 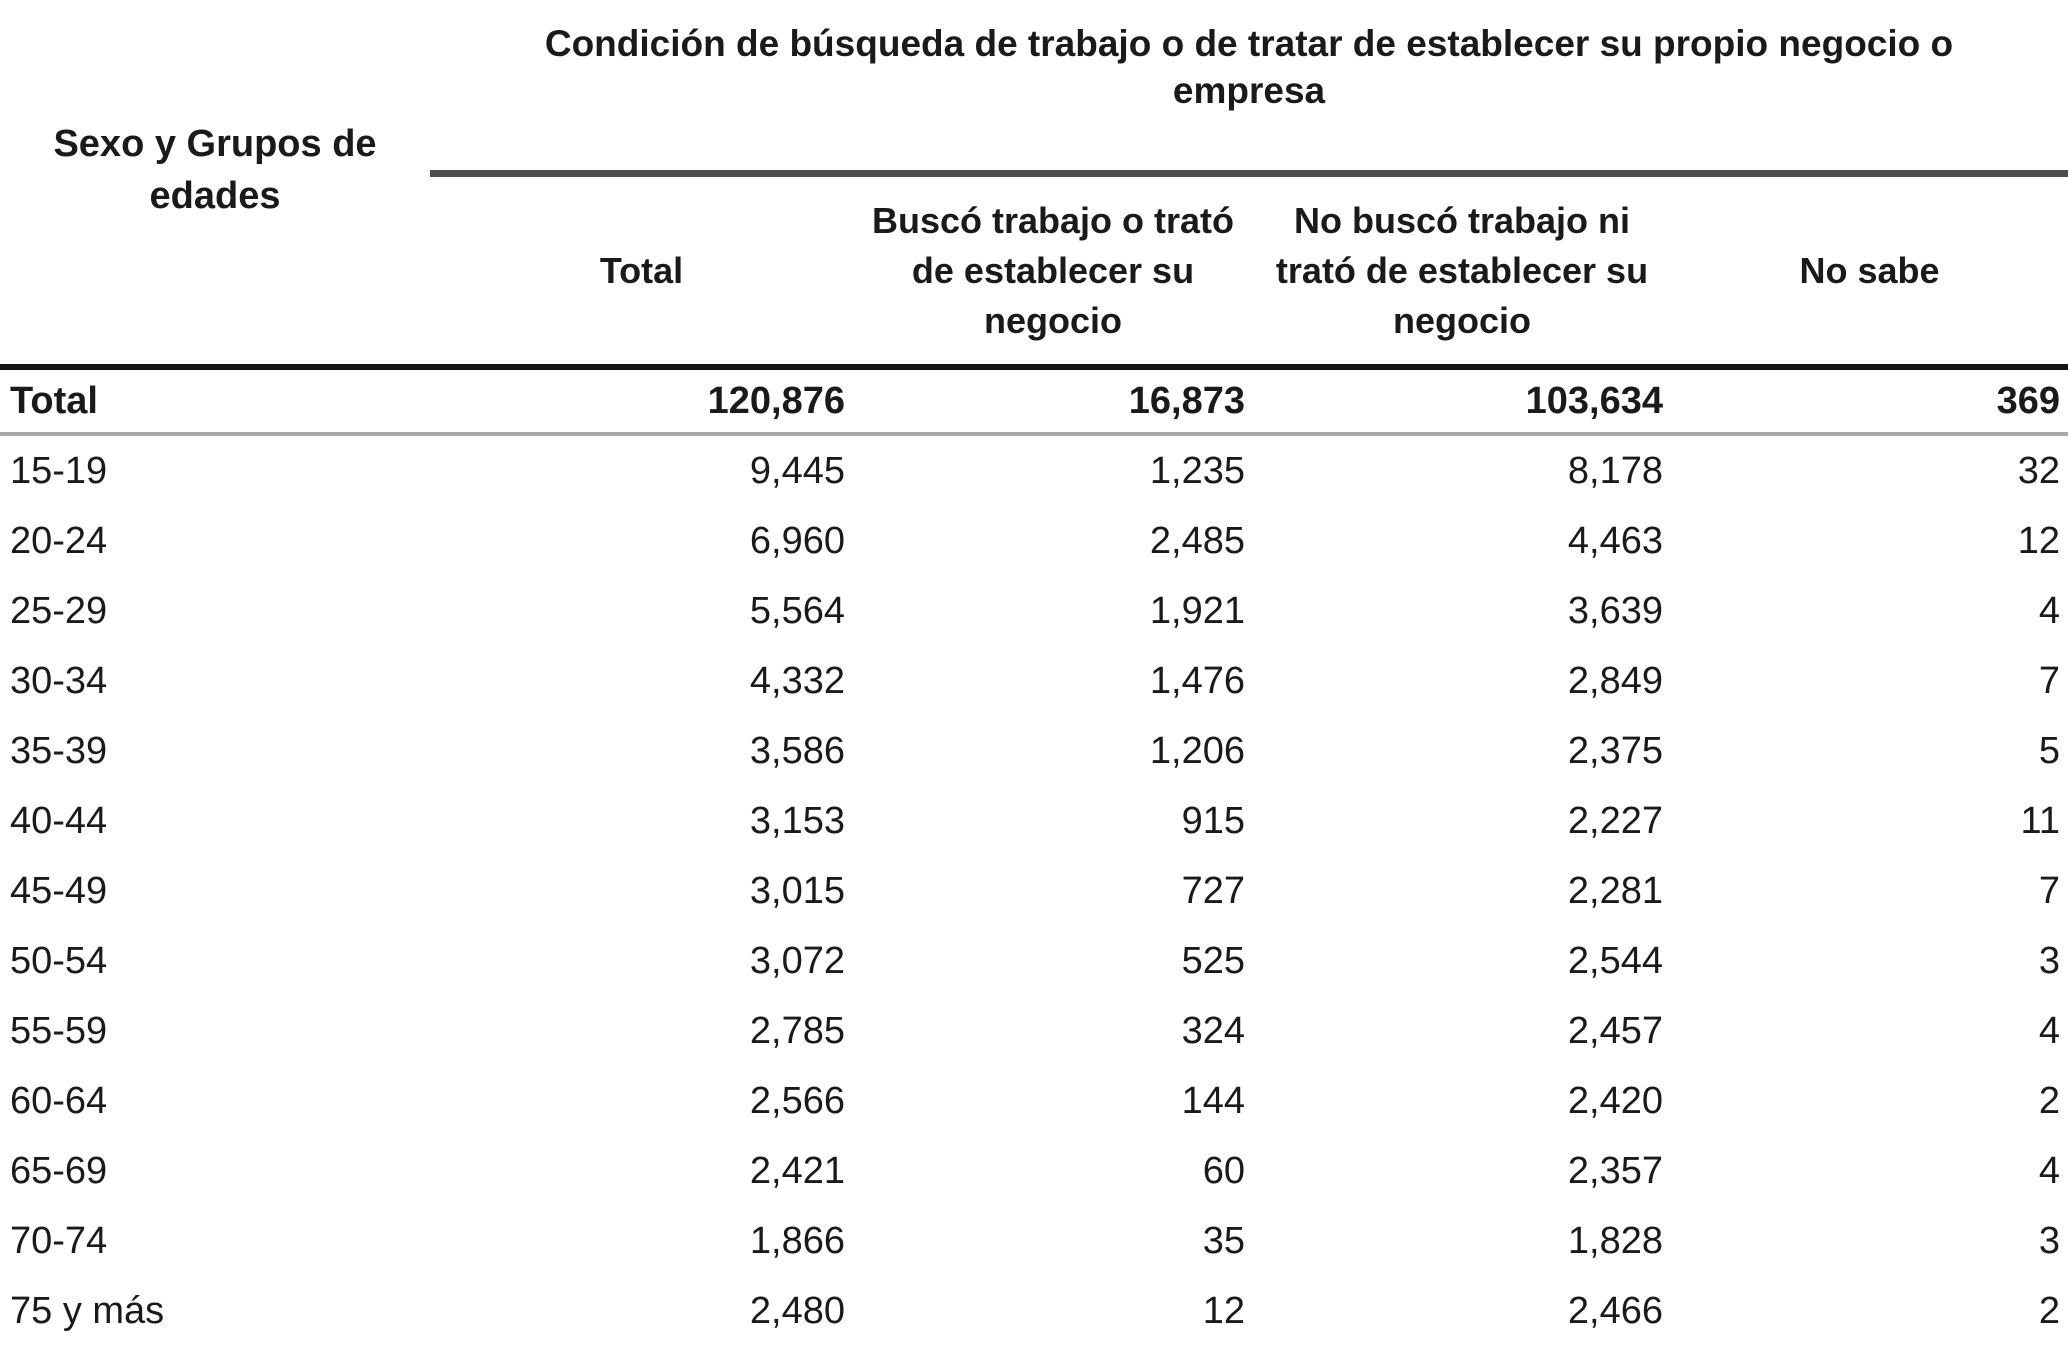 I want to click on table-row: 60-64 2,566 144 2,420 2, so click(x=1034, y=1101).